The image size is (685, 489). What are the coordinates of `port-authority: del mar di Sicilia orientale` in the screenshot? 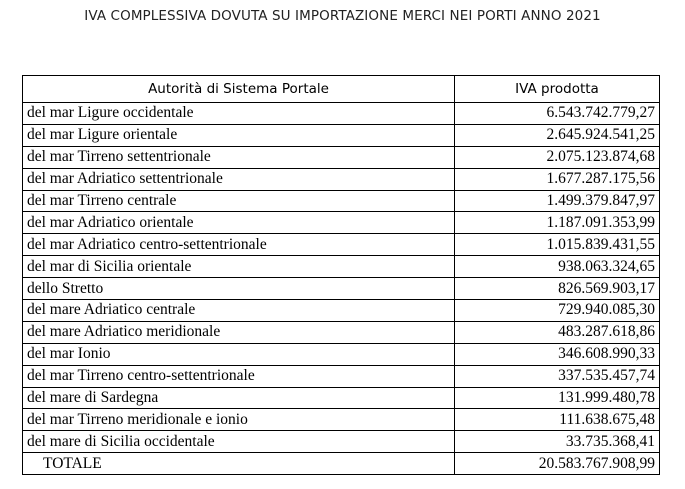 It's located at (238, 267).